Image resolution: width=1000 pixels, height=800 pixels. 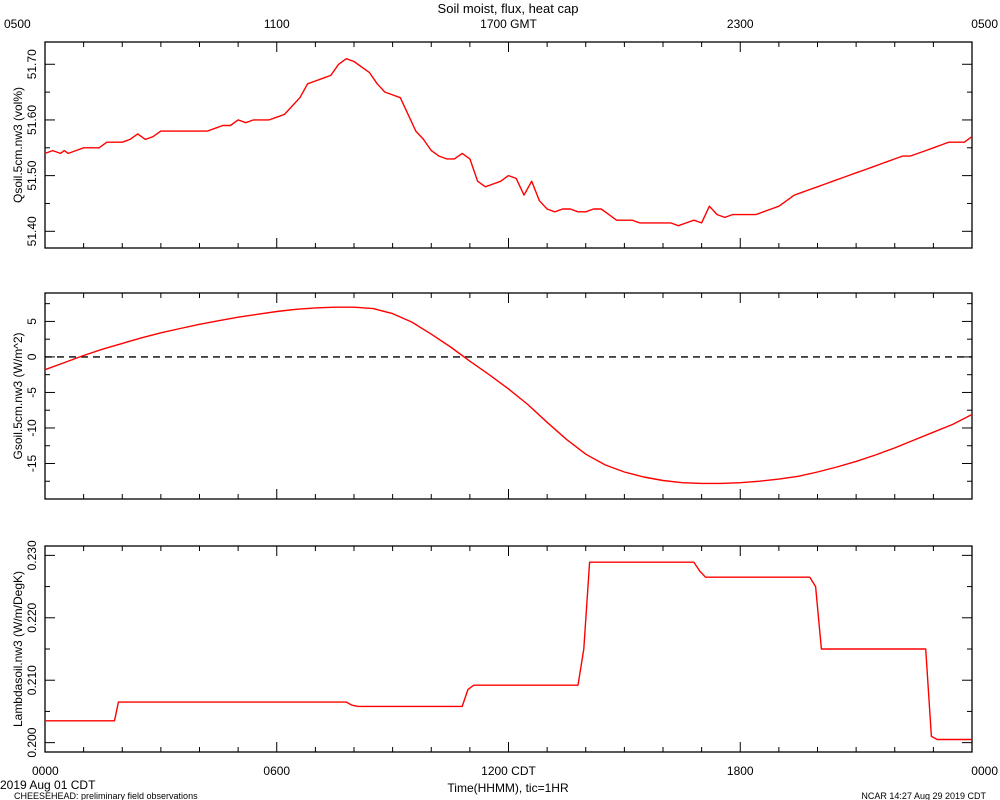 What do you see at coordinates (508, 24) in the screenshot?
I see `top-tick-label: 1700 GMT` at bounding box center [508, 24].